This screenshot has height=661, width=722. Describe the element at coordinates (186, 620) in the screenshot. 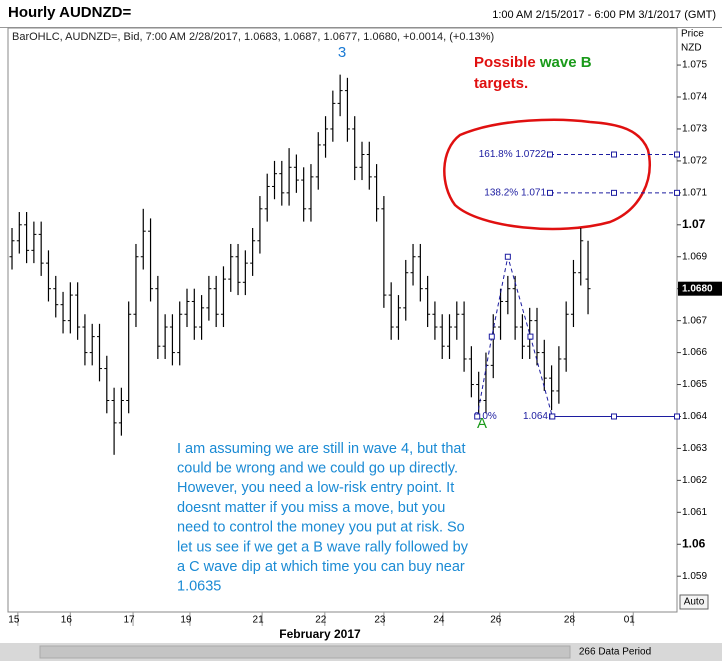

I see `x-tick-label: 19` at that location.